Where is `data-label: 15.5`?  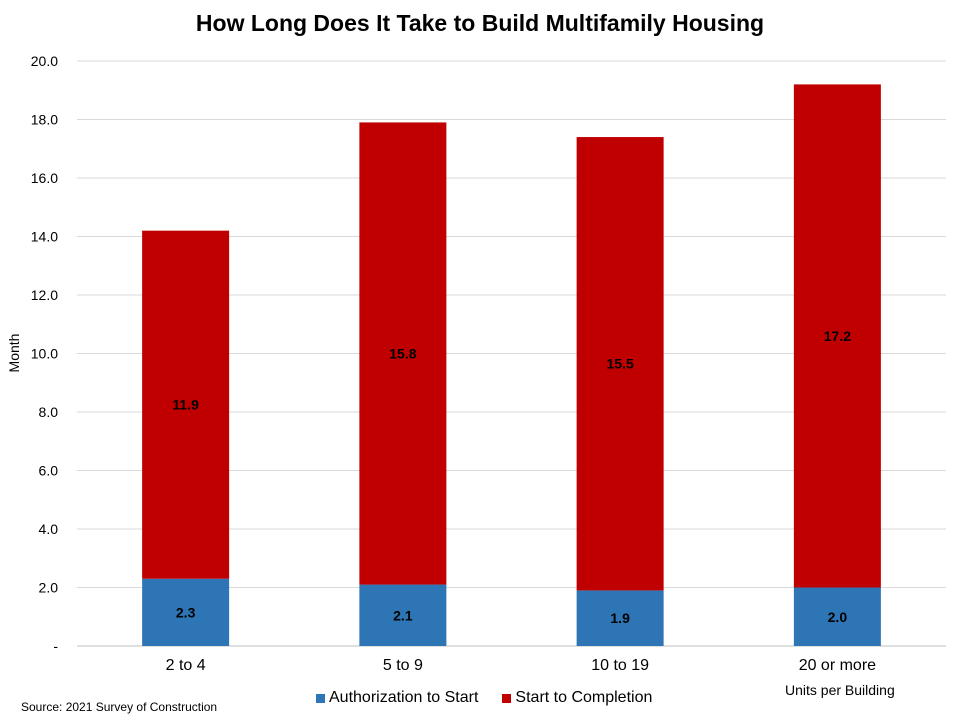
data-label: 15.5 is located at coordinates (620, 364).